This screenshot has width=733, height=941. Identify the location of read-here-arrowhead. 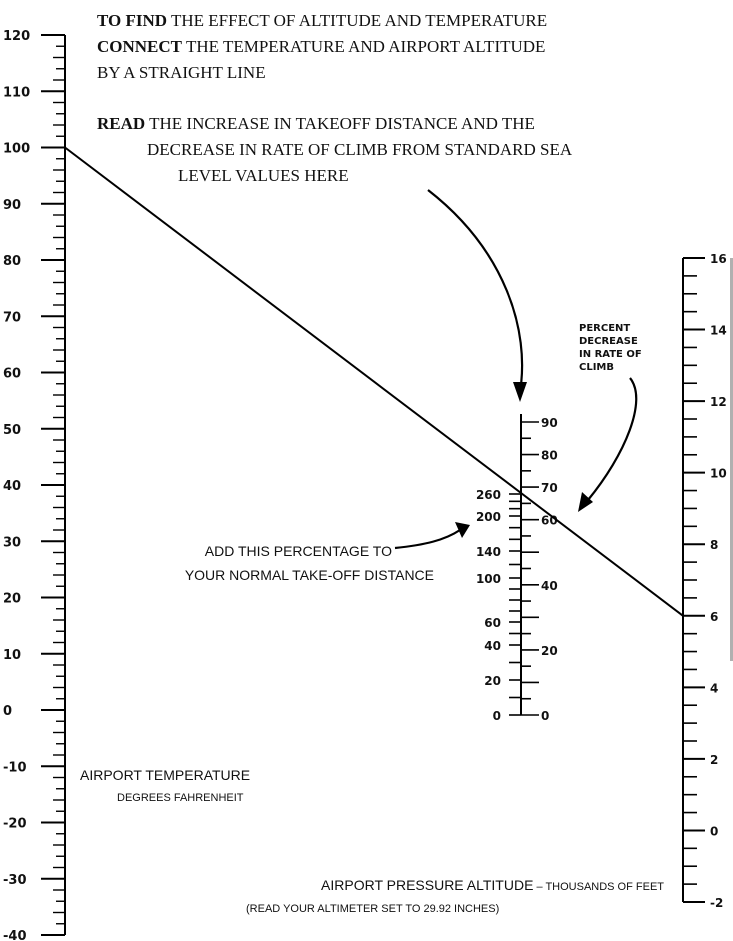
(520, 392).